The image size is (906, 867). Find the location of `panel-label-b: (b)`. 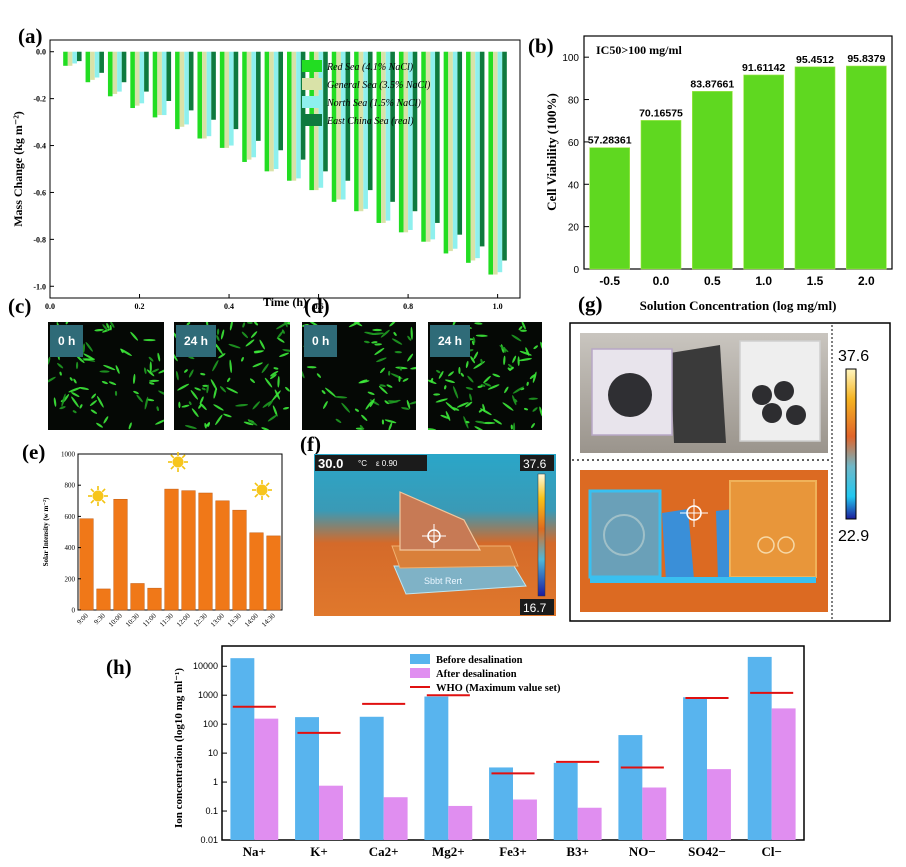

panel-label-b: (b) is located at coordinates (541, 46).